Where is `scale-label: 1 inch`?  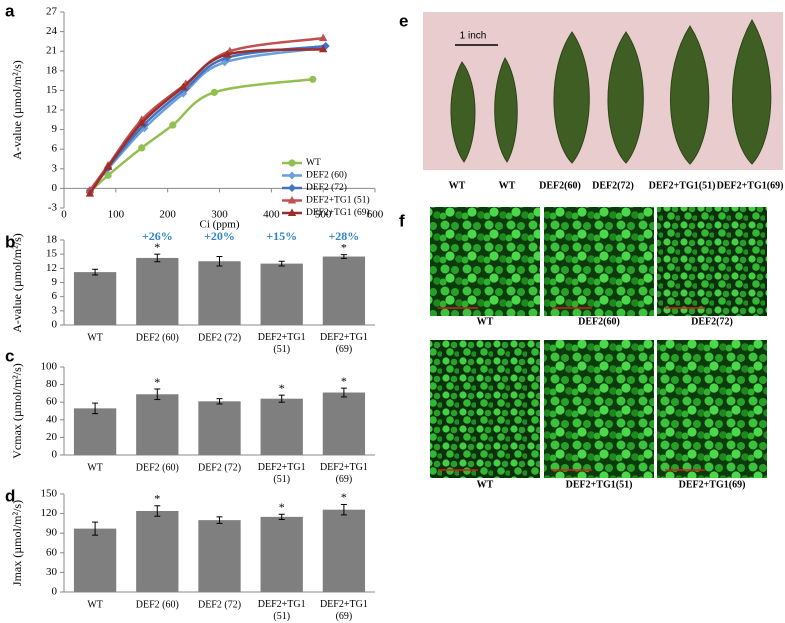
scale-label: 1 inch is located at coordinates (473, 36).